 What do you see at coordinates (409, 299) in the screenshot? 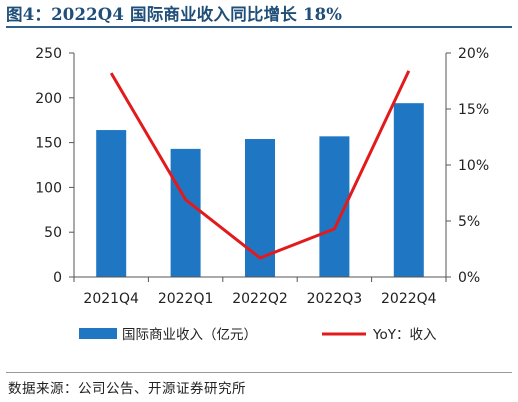
I see `x-tick-label: 2022Q4` at bounding box center [409, 299].